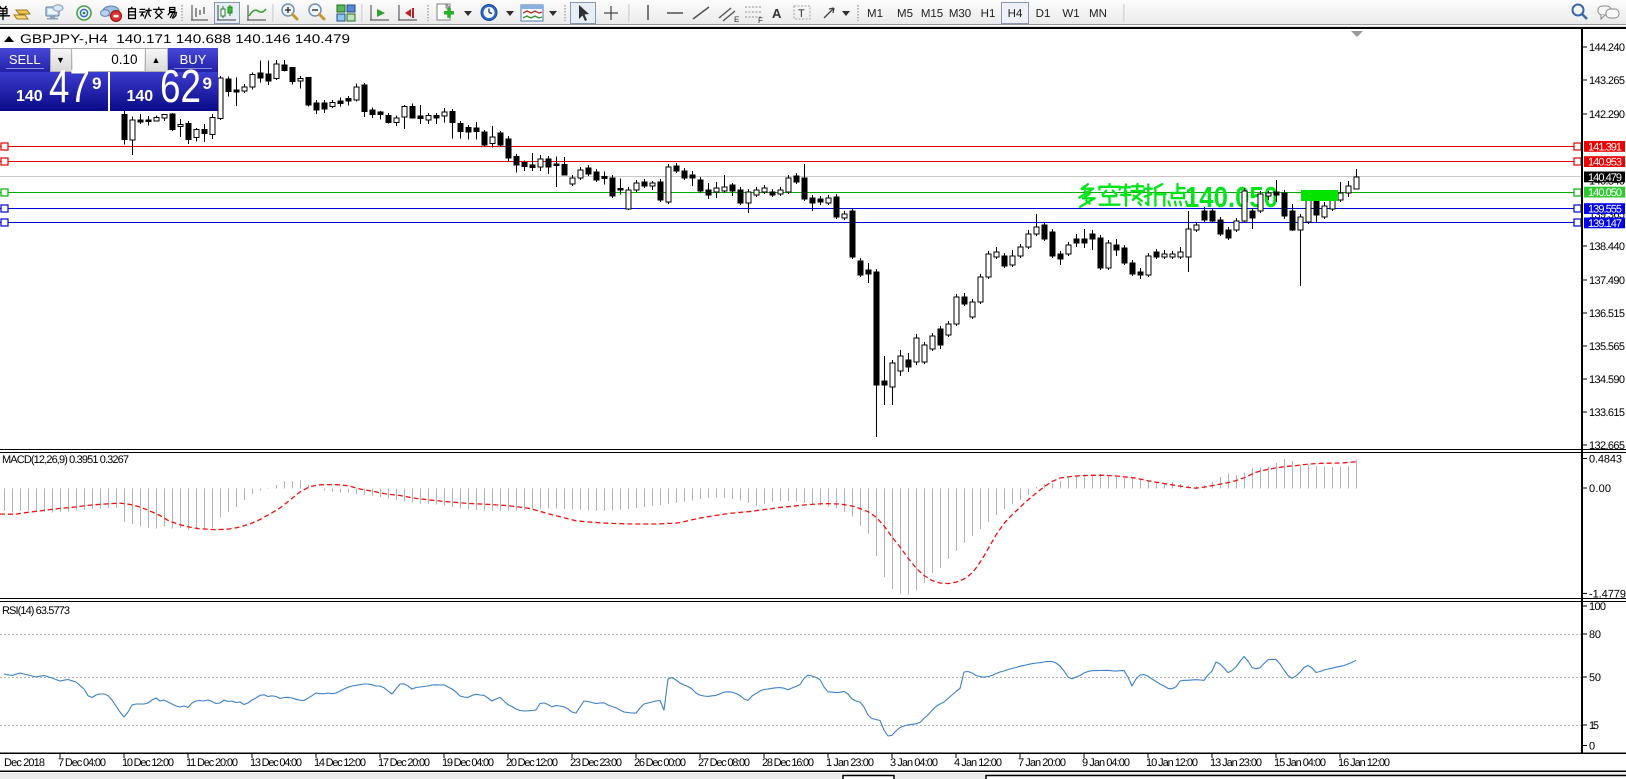  What do you see at coordinates (1070, 14) in the screenshot?
I see `svg-text: W1` at bounding box center [1070, 14].